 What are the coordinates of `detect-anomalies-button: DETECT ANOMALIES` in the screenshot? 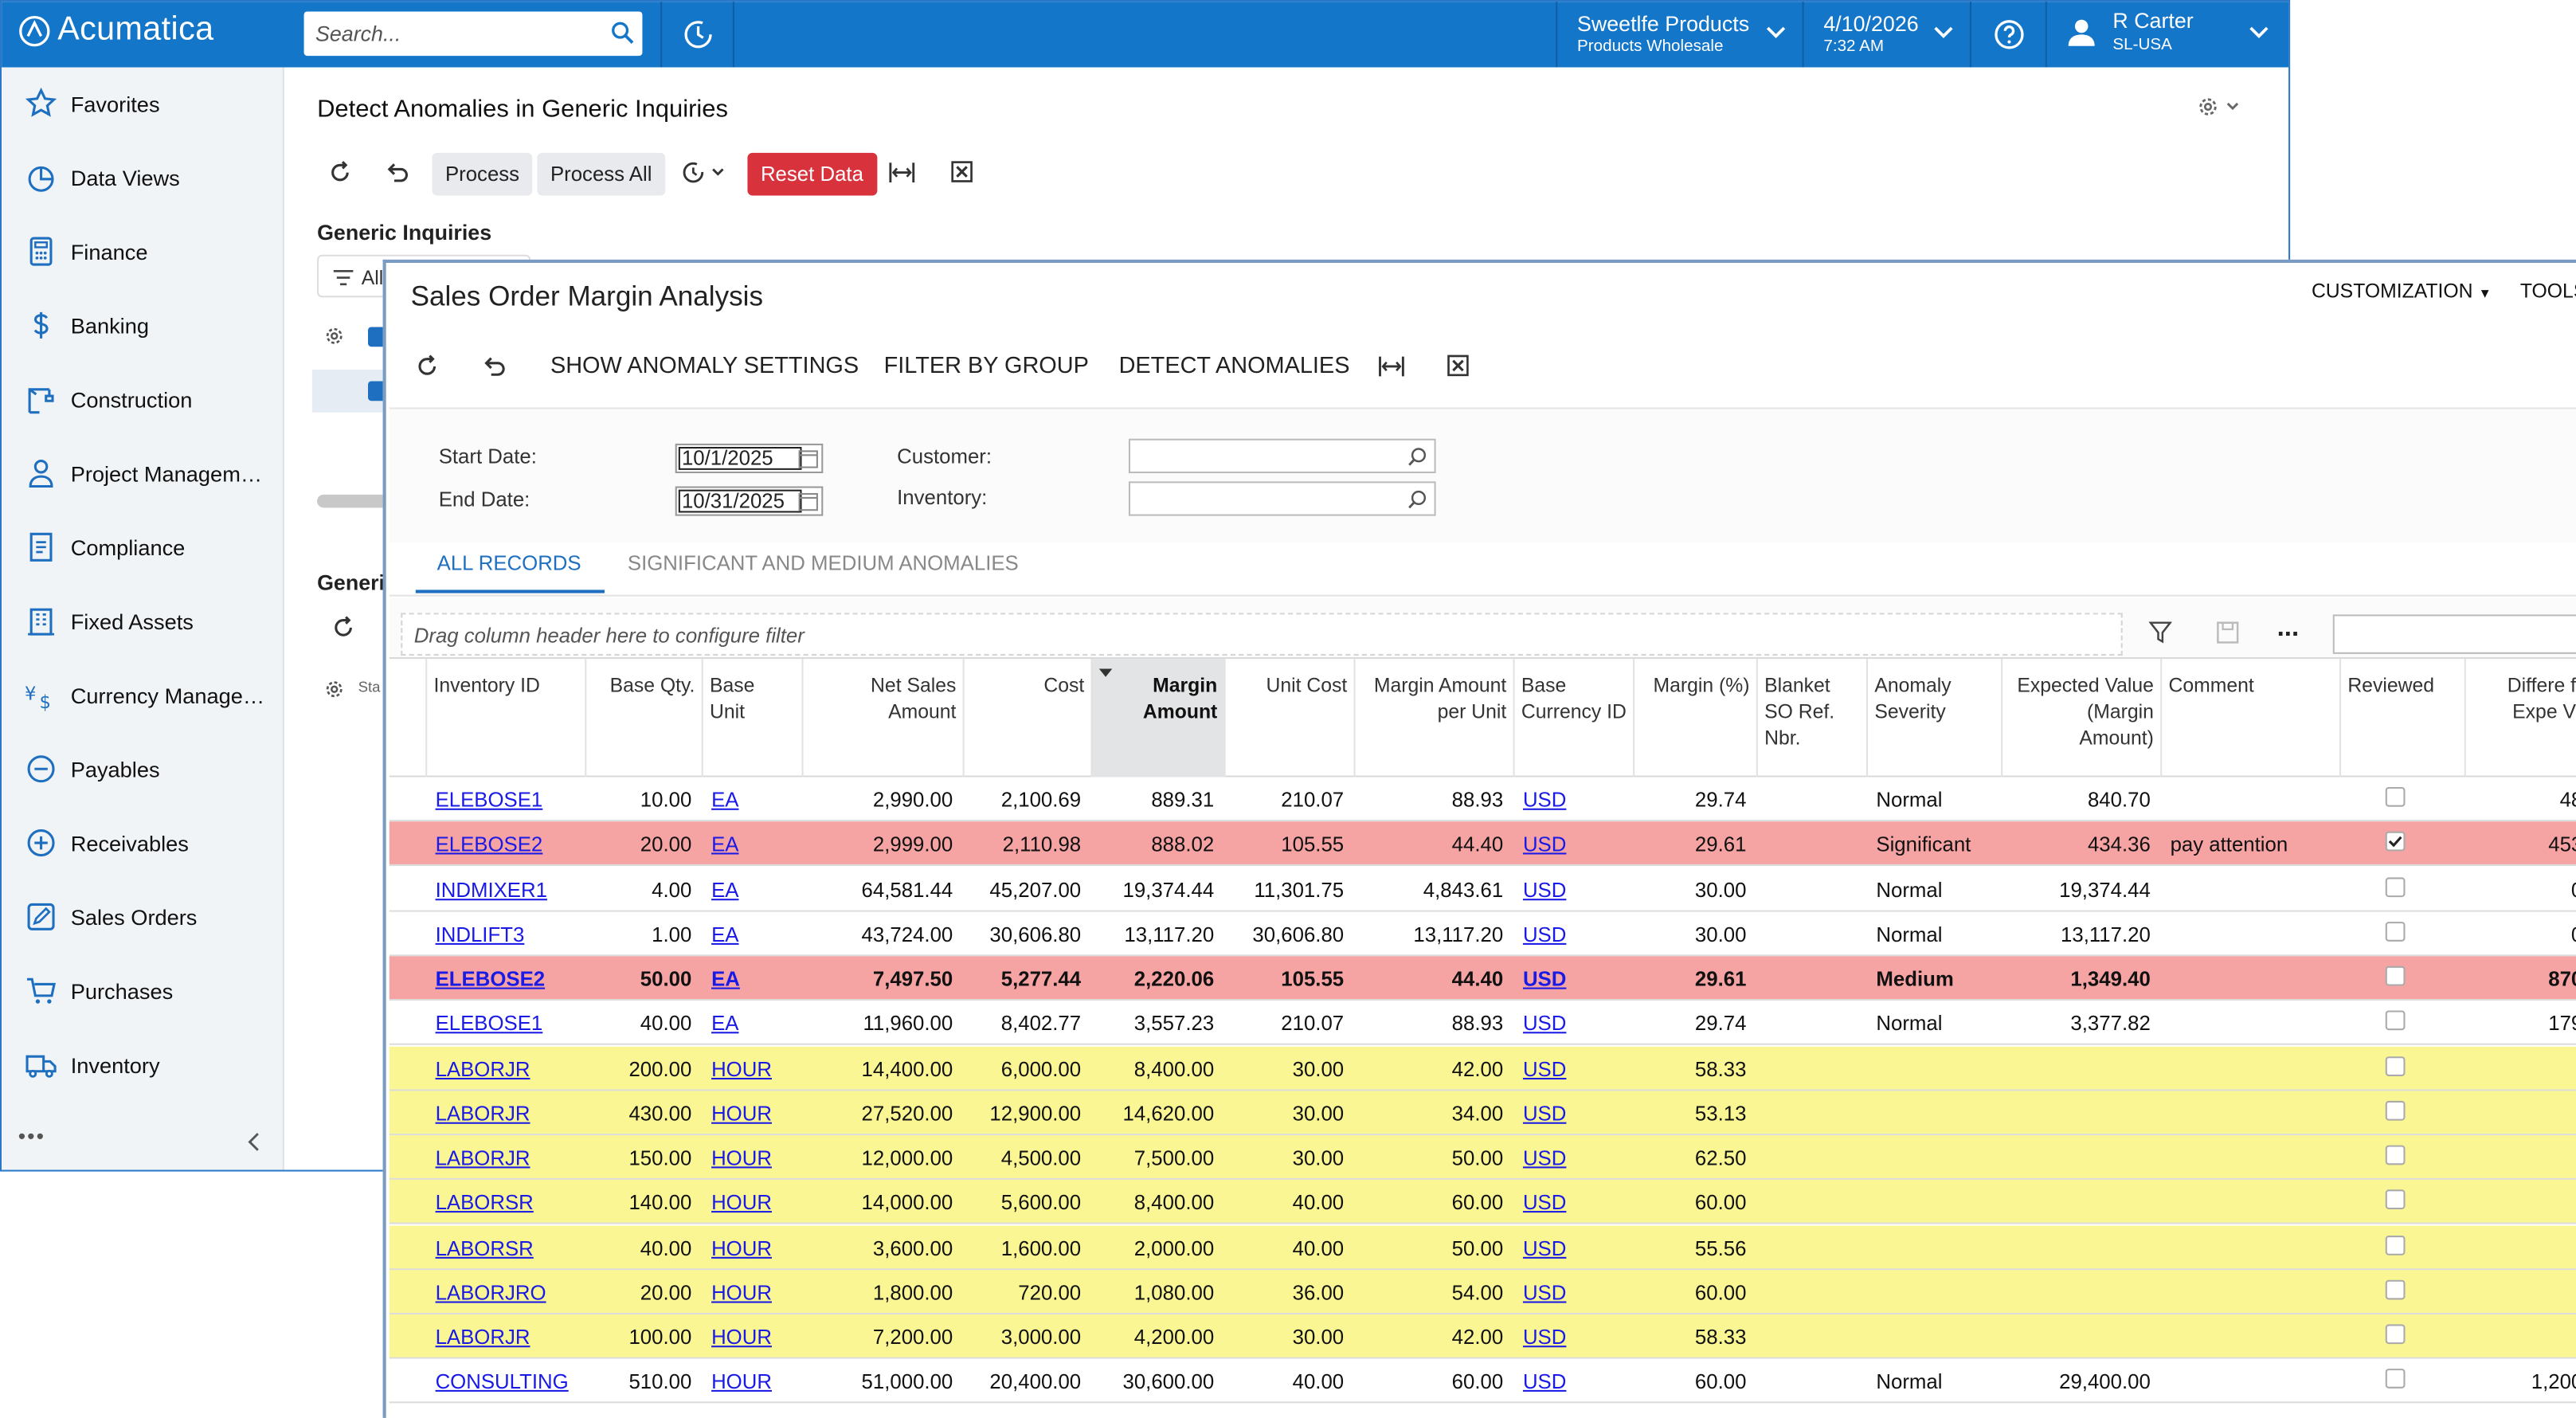 It's located at (1234, 364).